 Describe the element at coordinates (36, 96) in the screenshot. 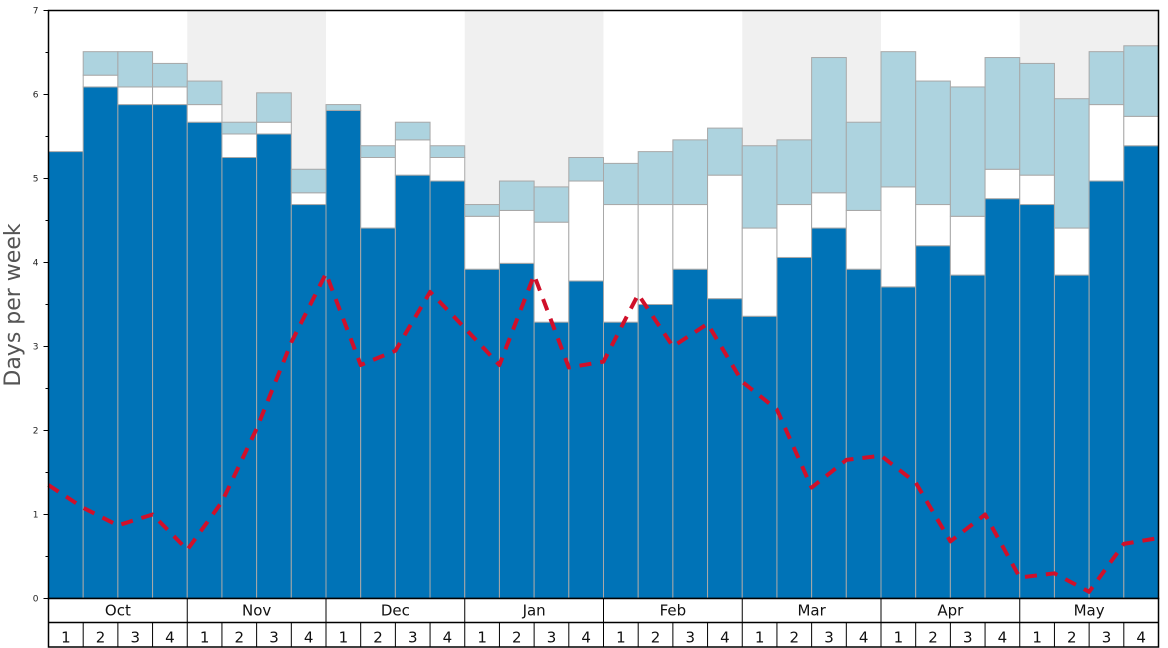

I see `y-tick-label: 6` at that location.